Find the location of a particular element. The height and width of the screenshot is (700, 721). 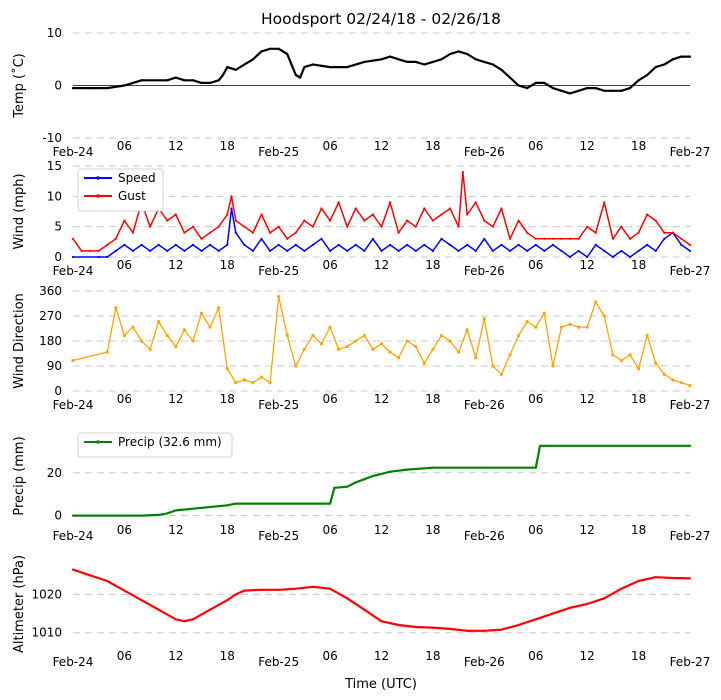

y-tick-label: 90 is located at coordinates (54, 366).